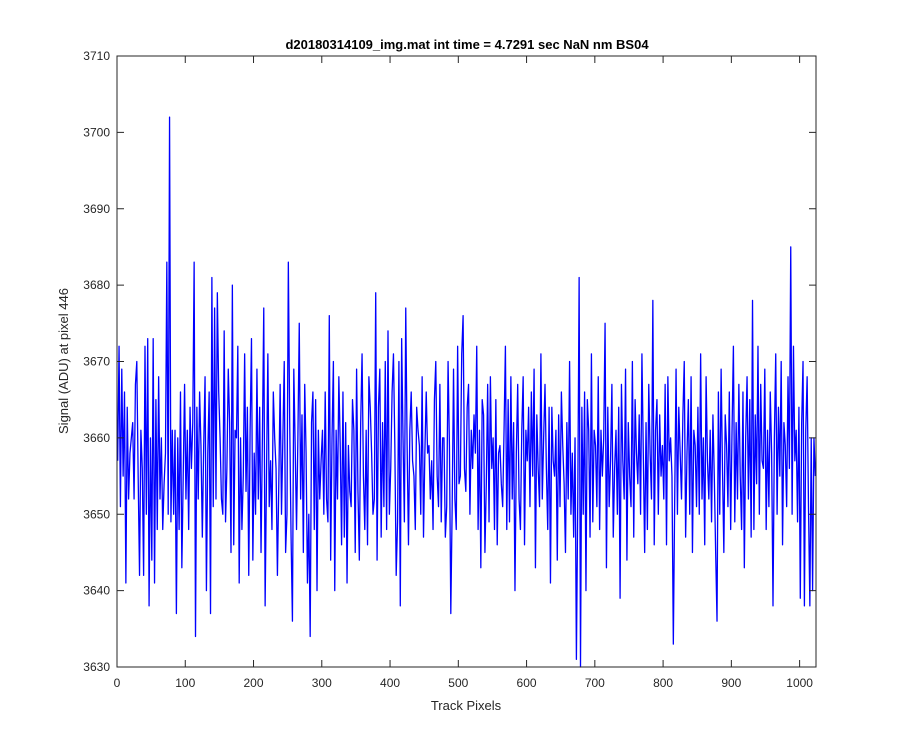 This screenshot has height=750, width=900. Describe the element at coordinates (117, 683) in the screenshot. I see `x-tick-label: 0` at that location.